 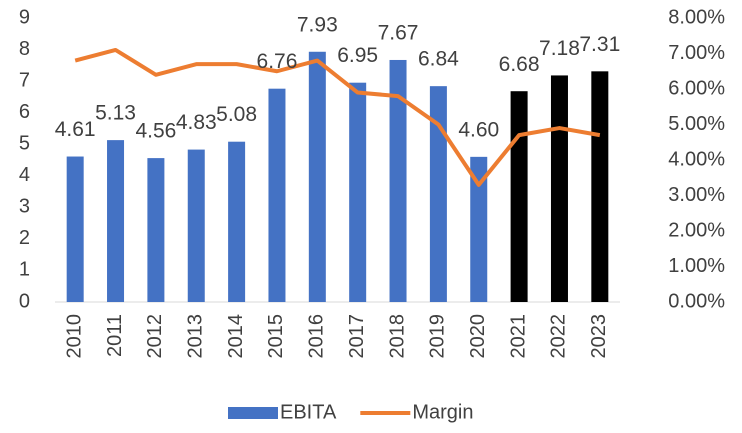 I want to click on data-label: 4.61, so click(x=75, y=129).